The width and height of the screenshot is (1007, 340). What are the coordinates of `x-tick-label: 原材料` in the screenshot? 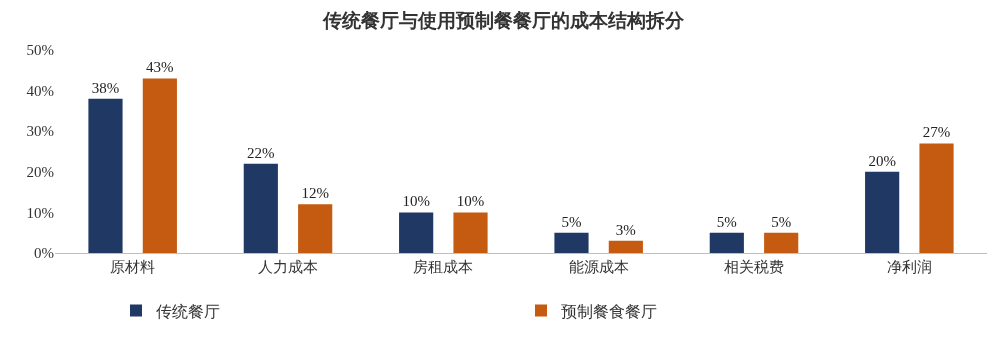 It's located at (133, 267).